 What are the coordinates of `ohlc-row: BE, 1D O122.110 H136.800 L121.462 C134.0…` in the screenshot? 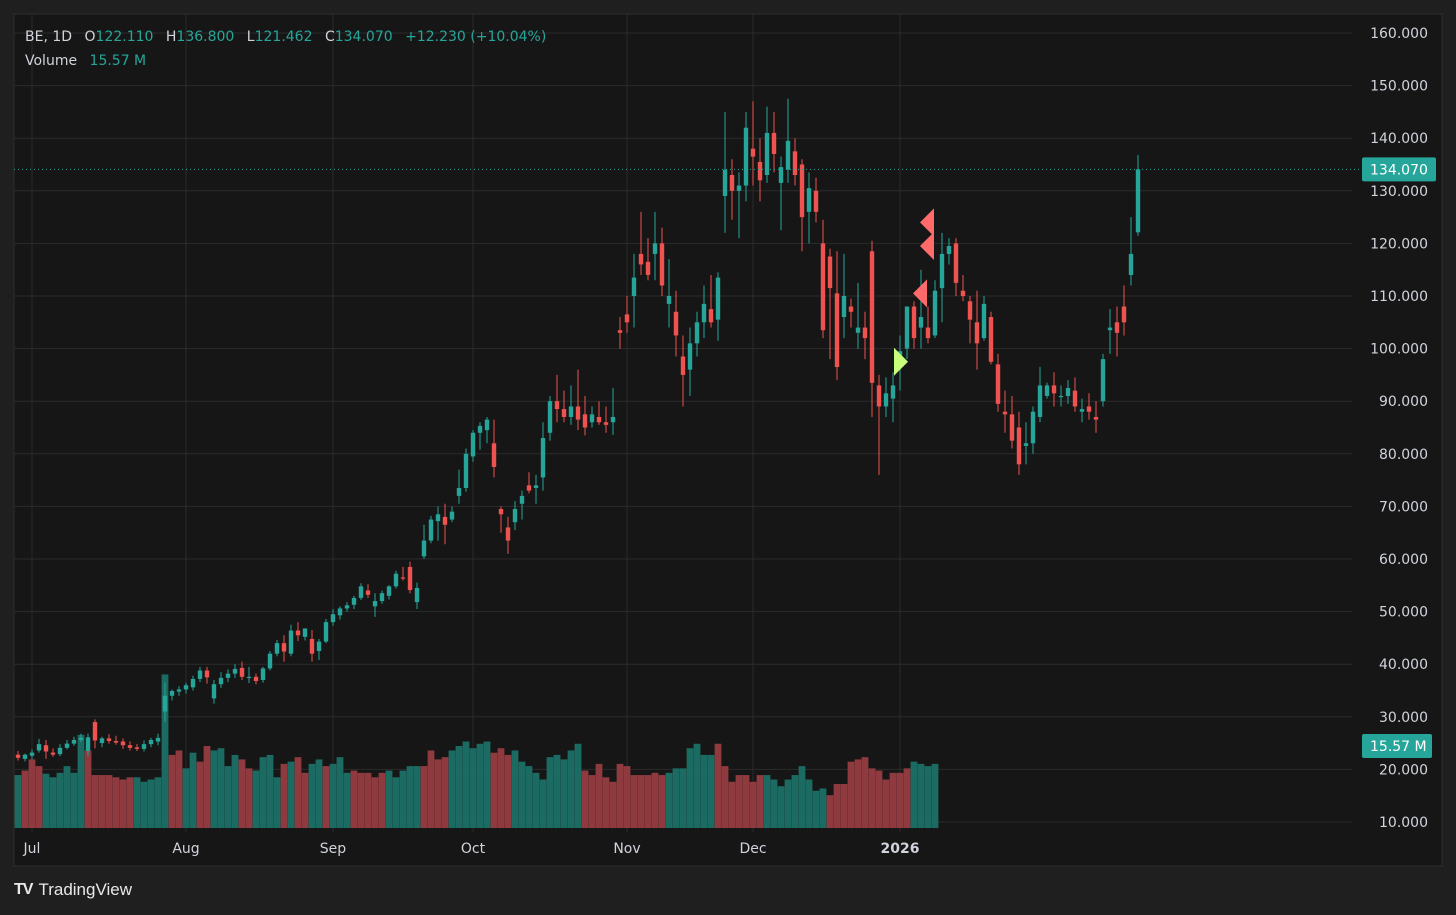 It's located at (285, 37).